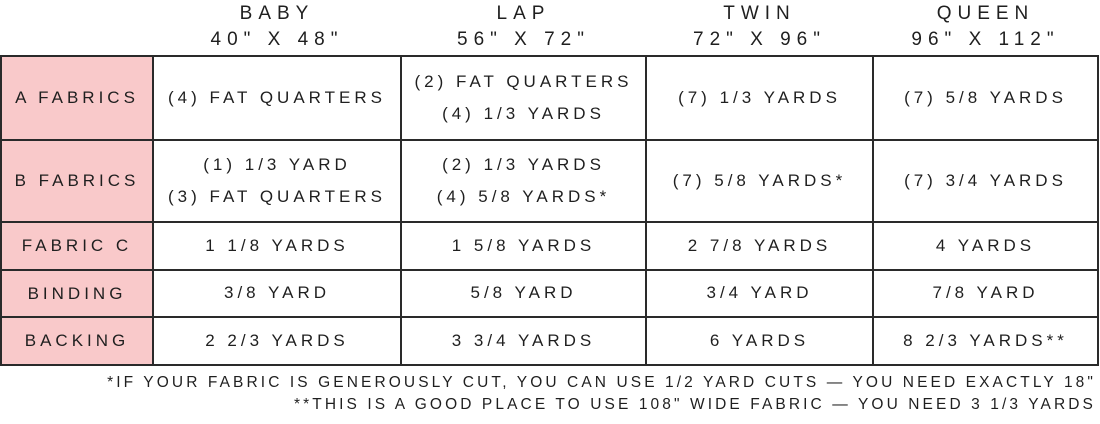 The image size is (1100, 424). I want to click on yardage-line: (4) 1/3 YARDS, so click(523, 113).